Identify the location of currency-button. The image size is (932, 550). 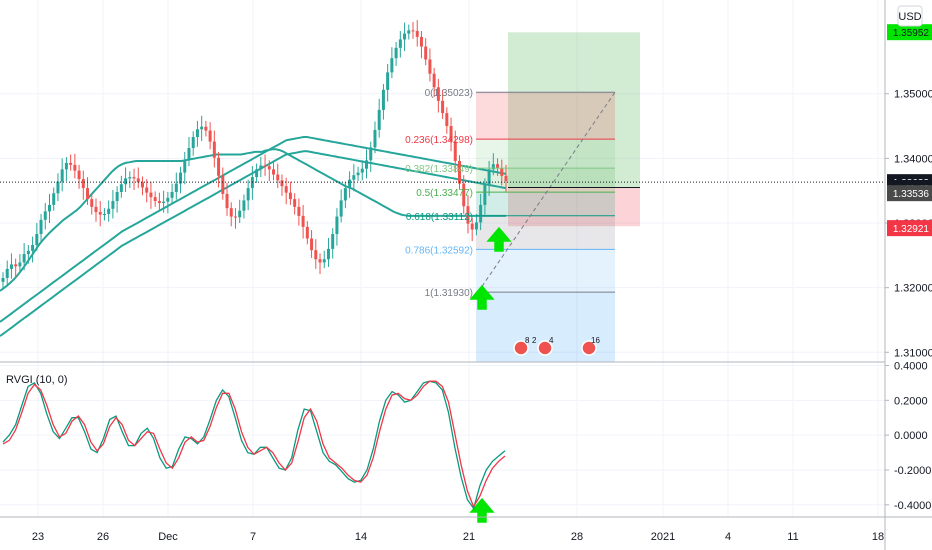
(910, 16).